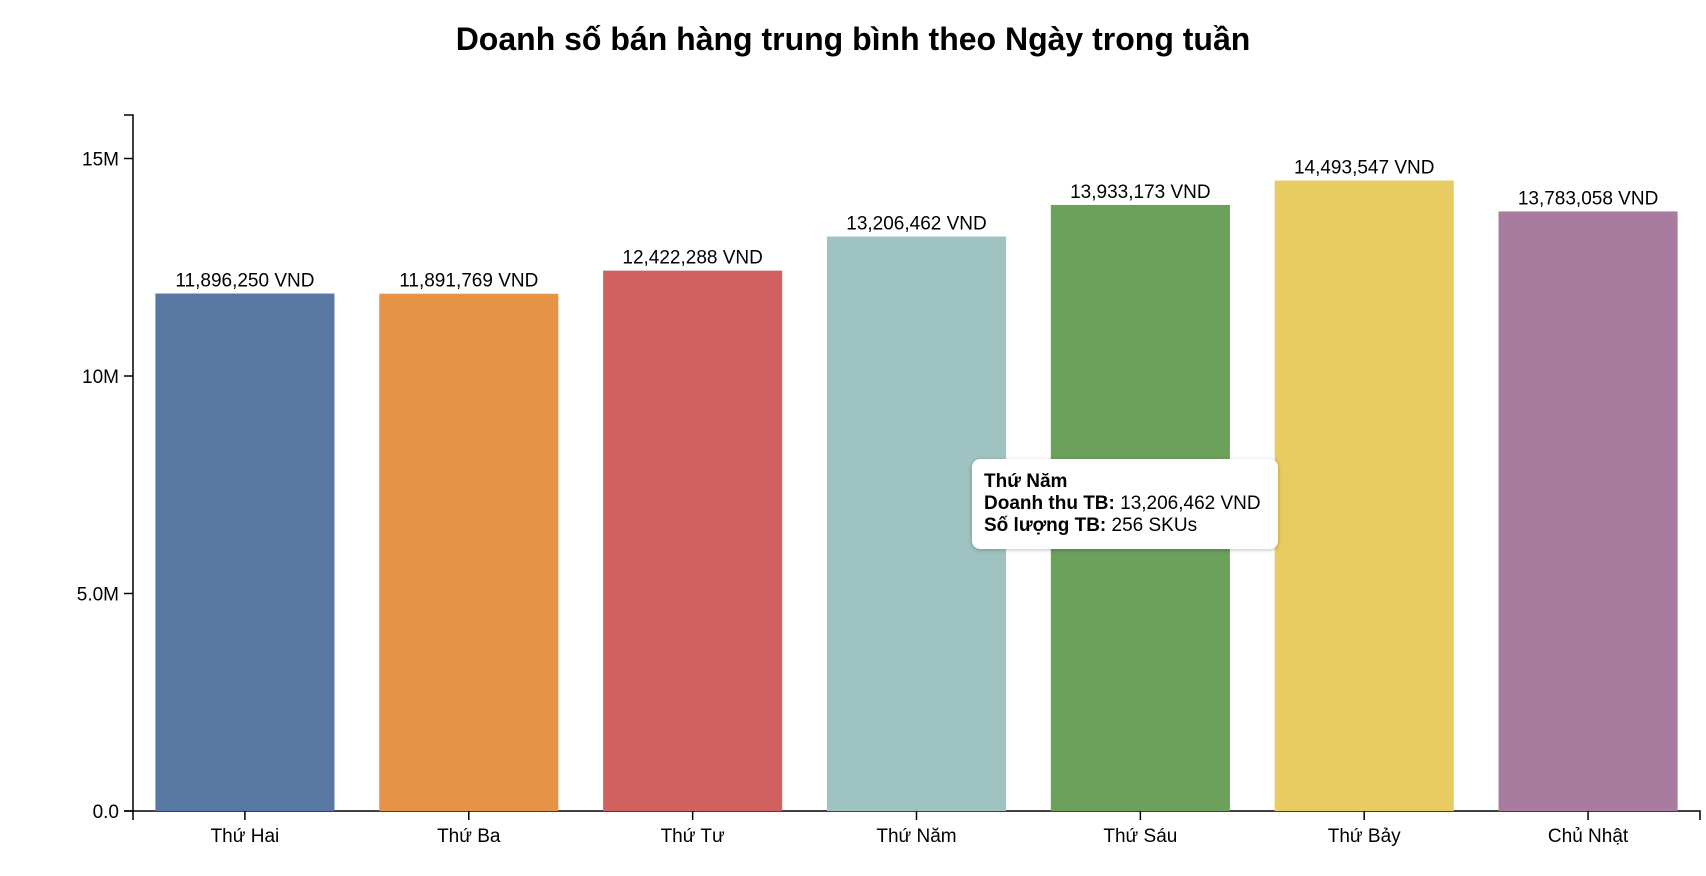  Describe the element at coordinates (1364, 836) in the screenshot. I see `x-tick-label: Thứ Bảy` at that location.